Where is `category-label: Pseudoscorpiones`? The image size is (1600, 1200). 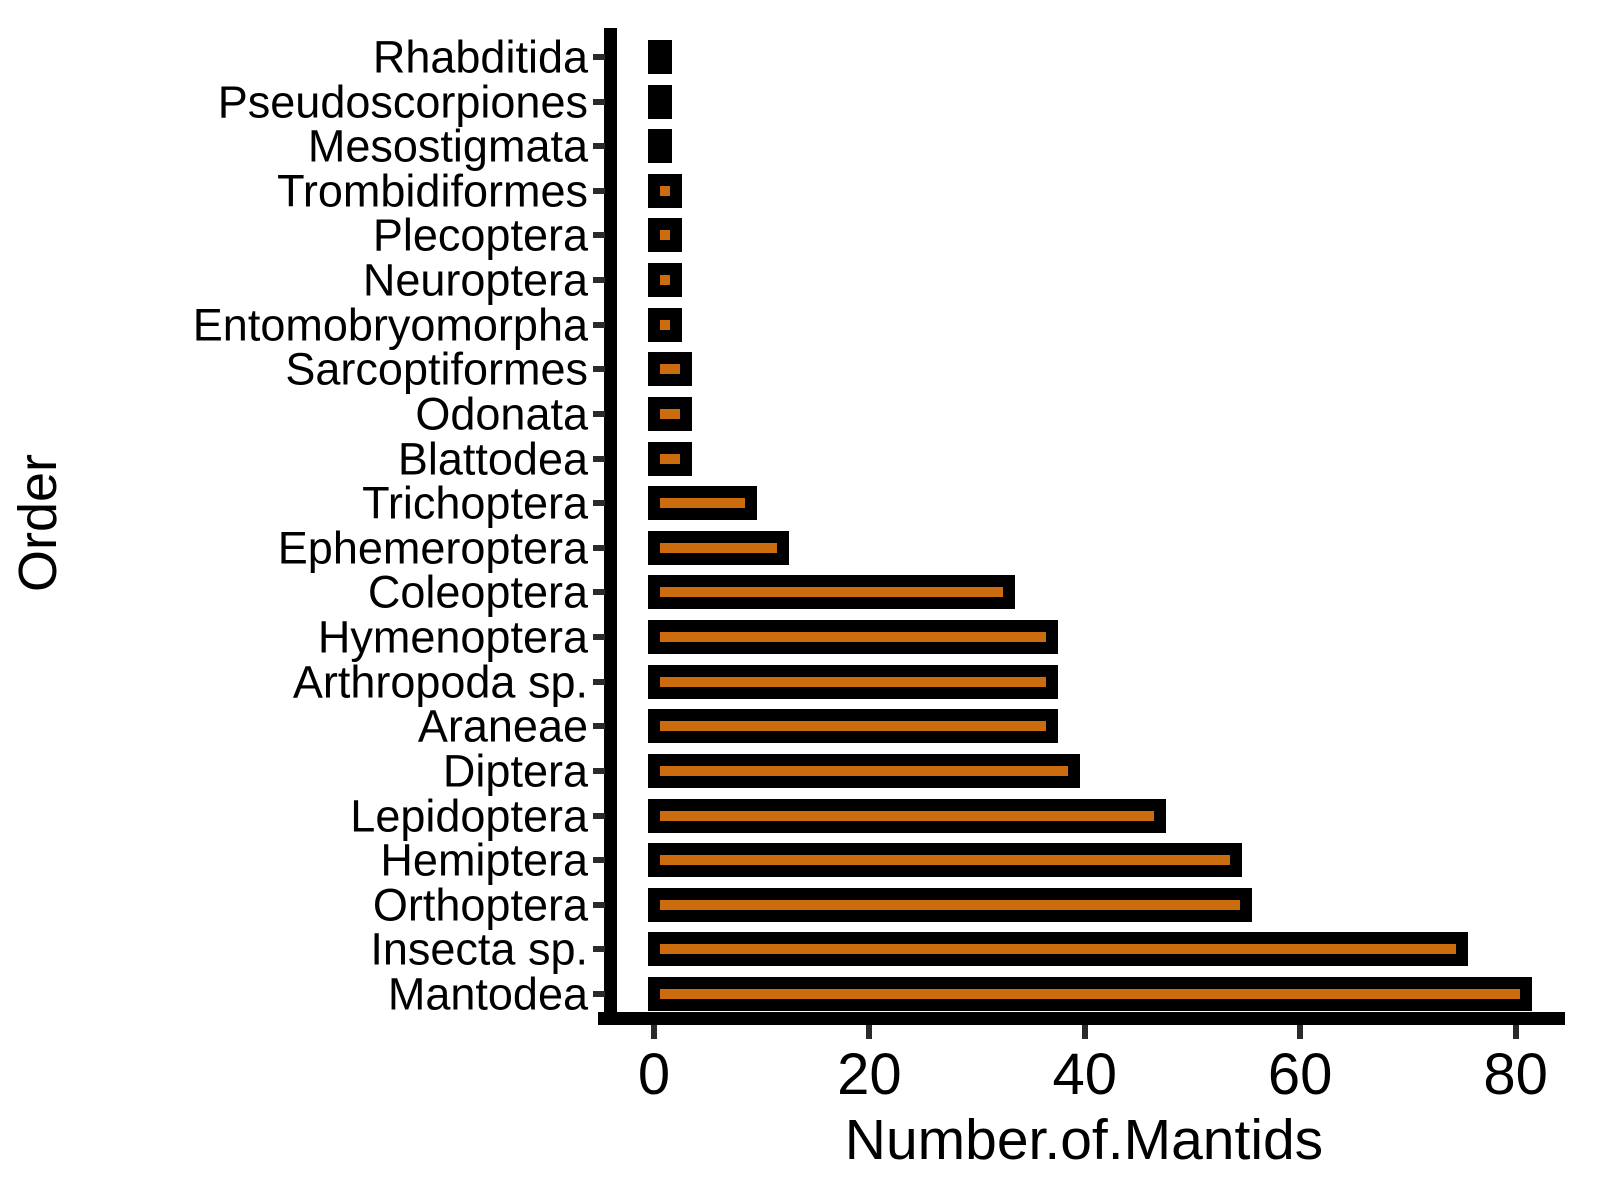 category-label: Pseudoscorpiones is located at coordinates (402, 102).